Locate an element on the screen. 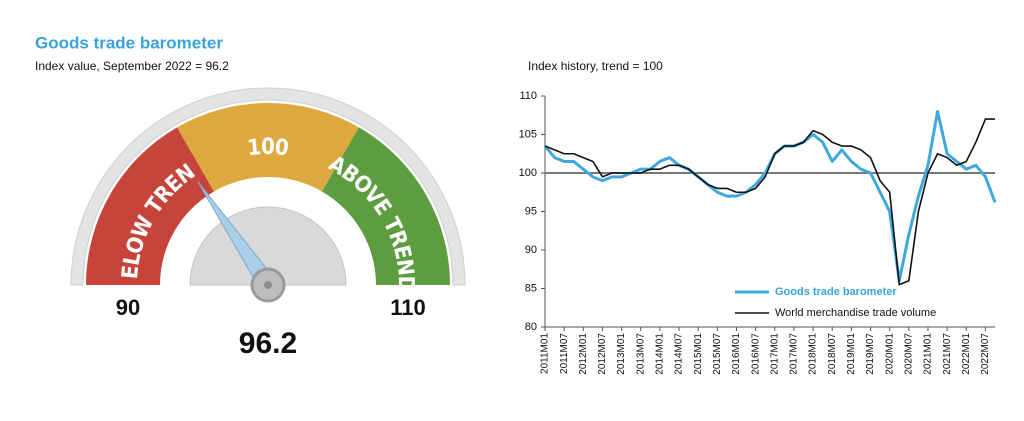 Image resolution: width=1024 pixels, height=421 pixels. x-tick-label: 2016M01 is located at coordinates (736, 354).